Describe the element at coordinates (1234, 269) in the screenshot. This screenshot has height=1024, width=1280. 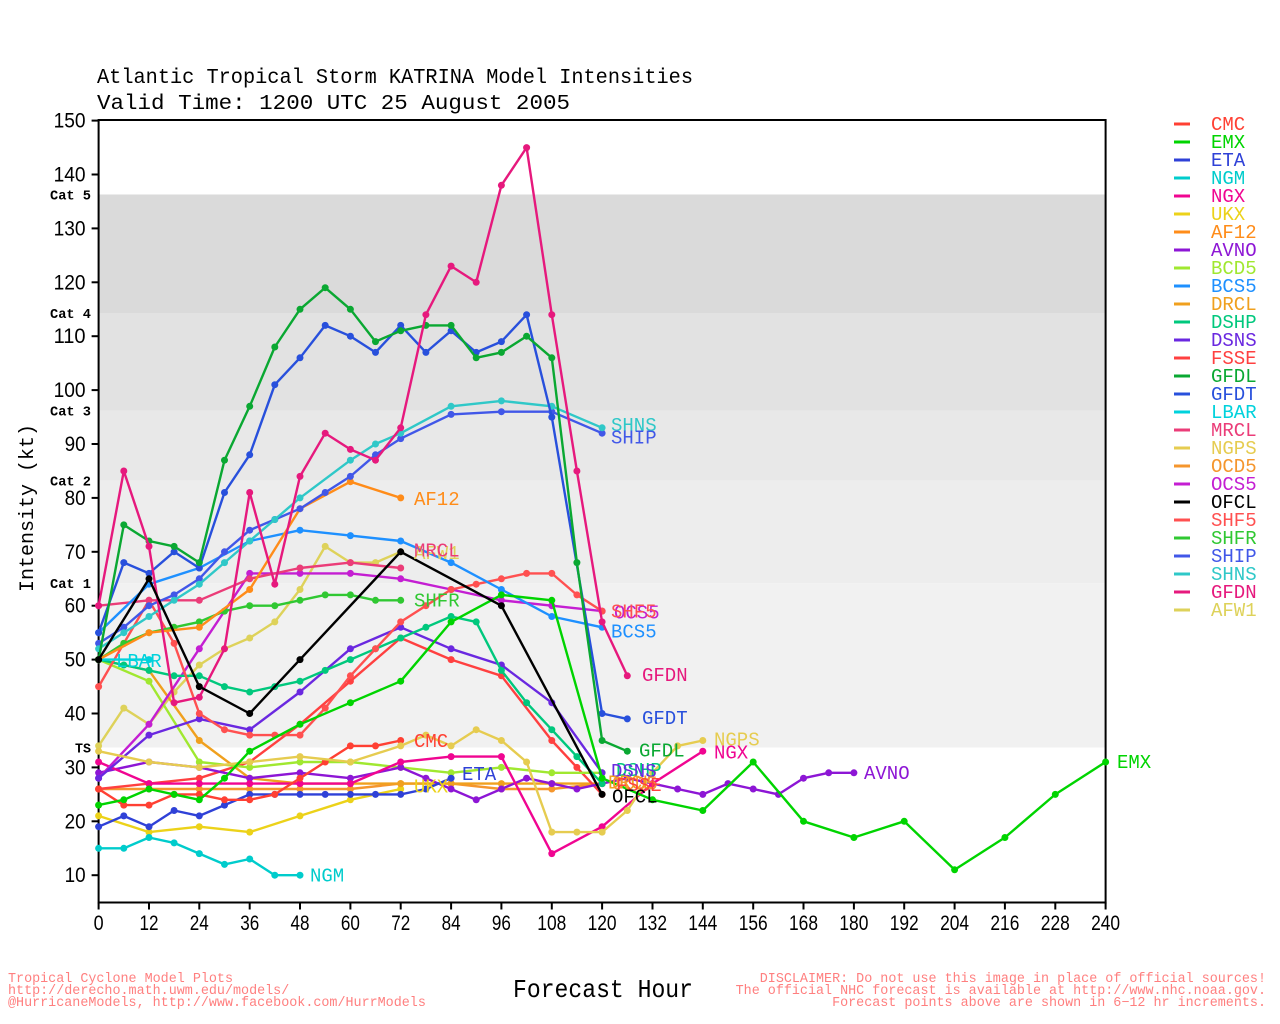
I see `svg-text: BCD5` at that location.